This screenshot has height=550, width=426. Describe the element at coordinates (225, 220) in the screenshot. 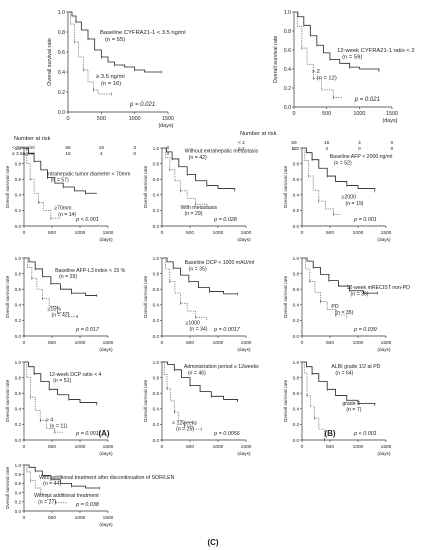

I see `p-value: p = 0.028` at that location.